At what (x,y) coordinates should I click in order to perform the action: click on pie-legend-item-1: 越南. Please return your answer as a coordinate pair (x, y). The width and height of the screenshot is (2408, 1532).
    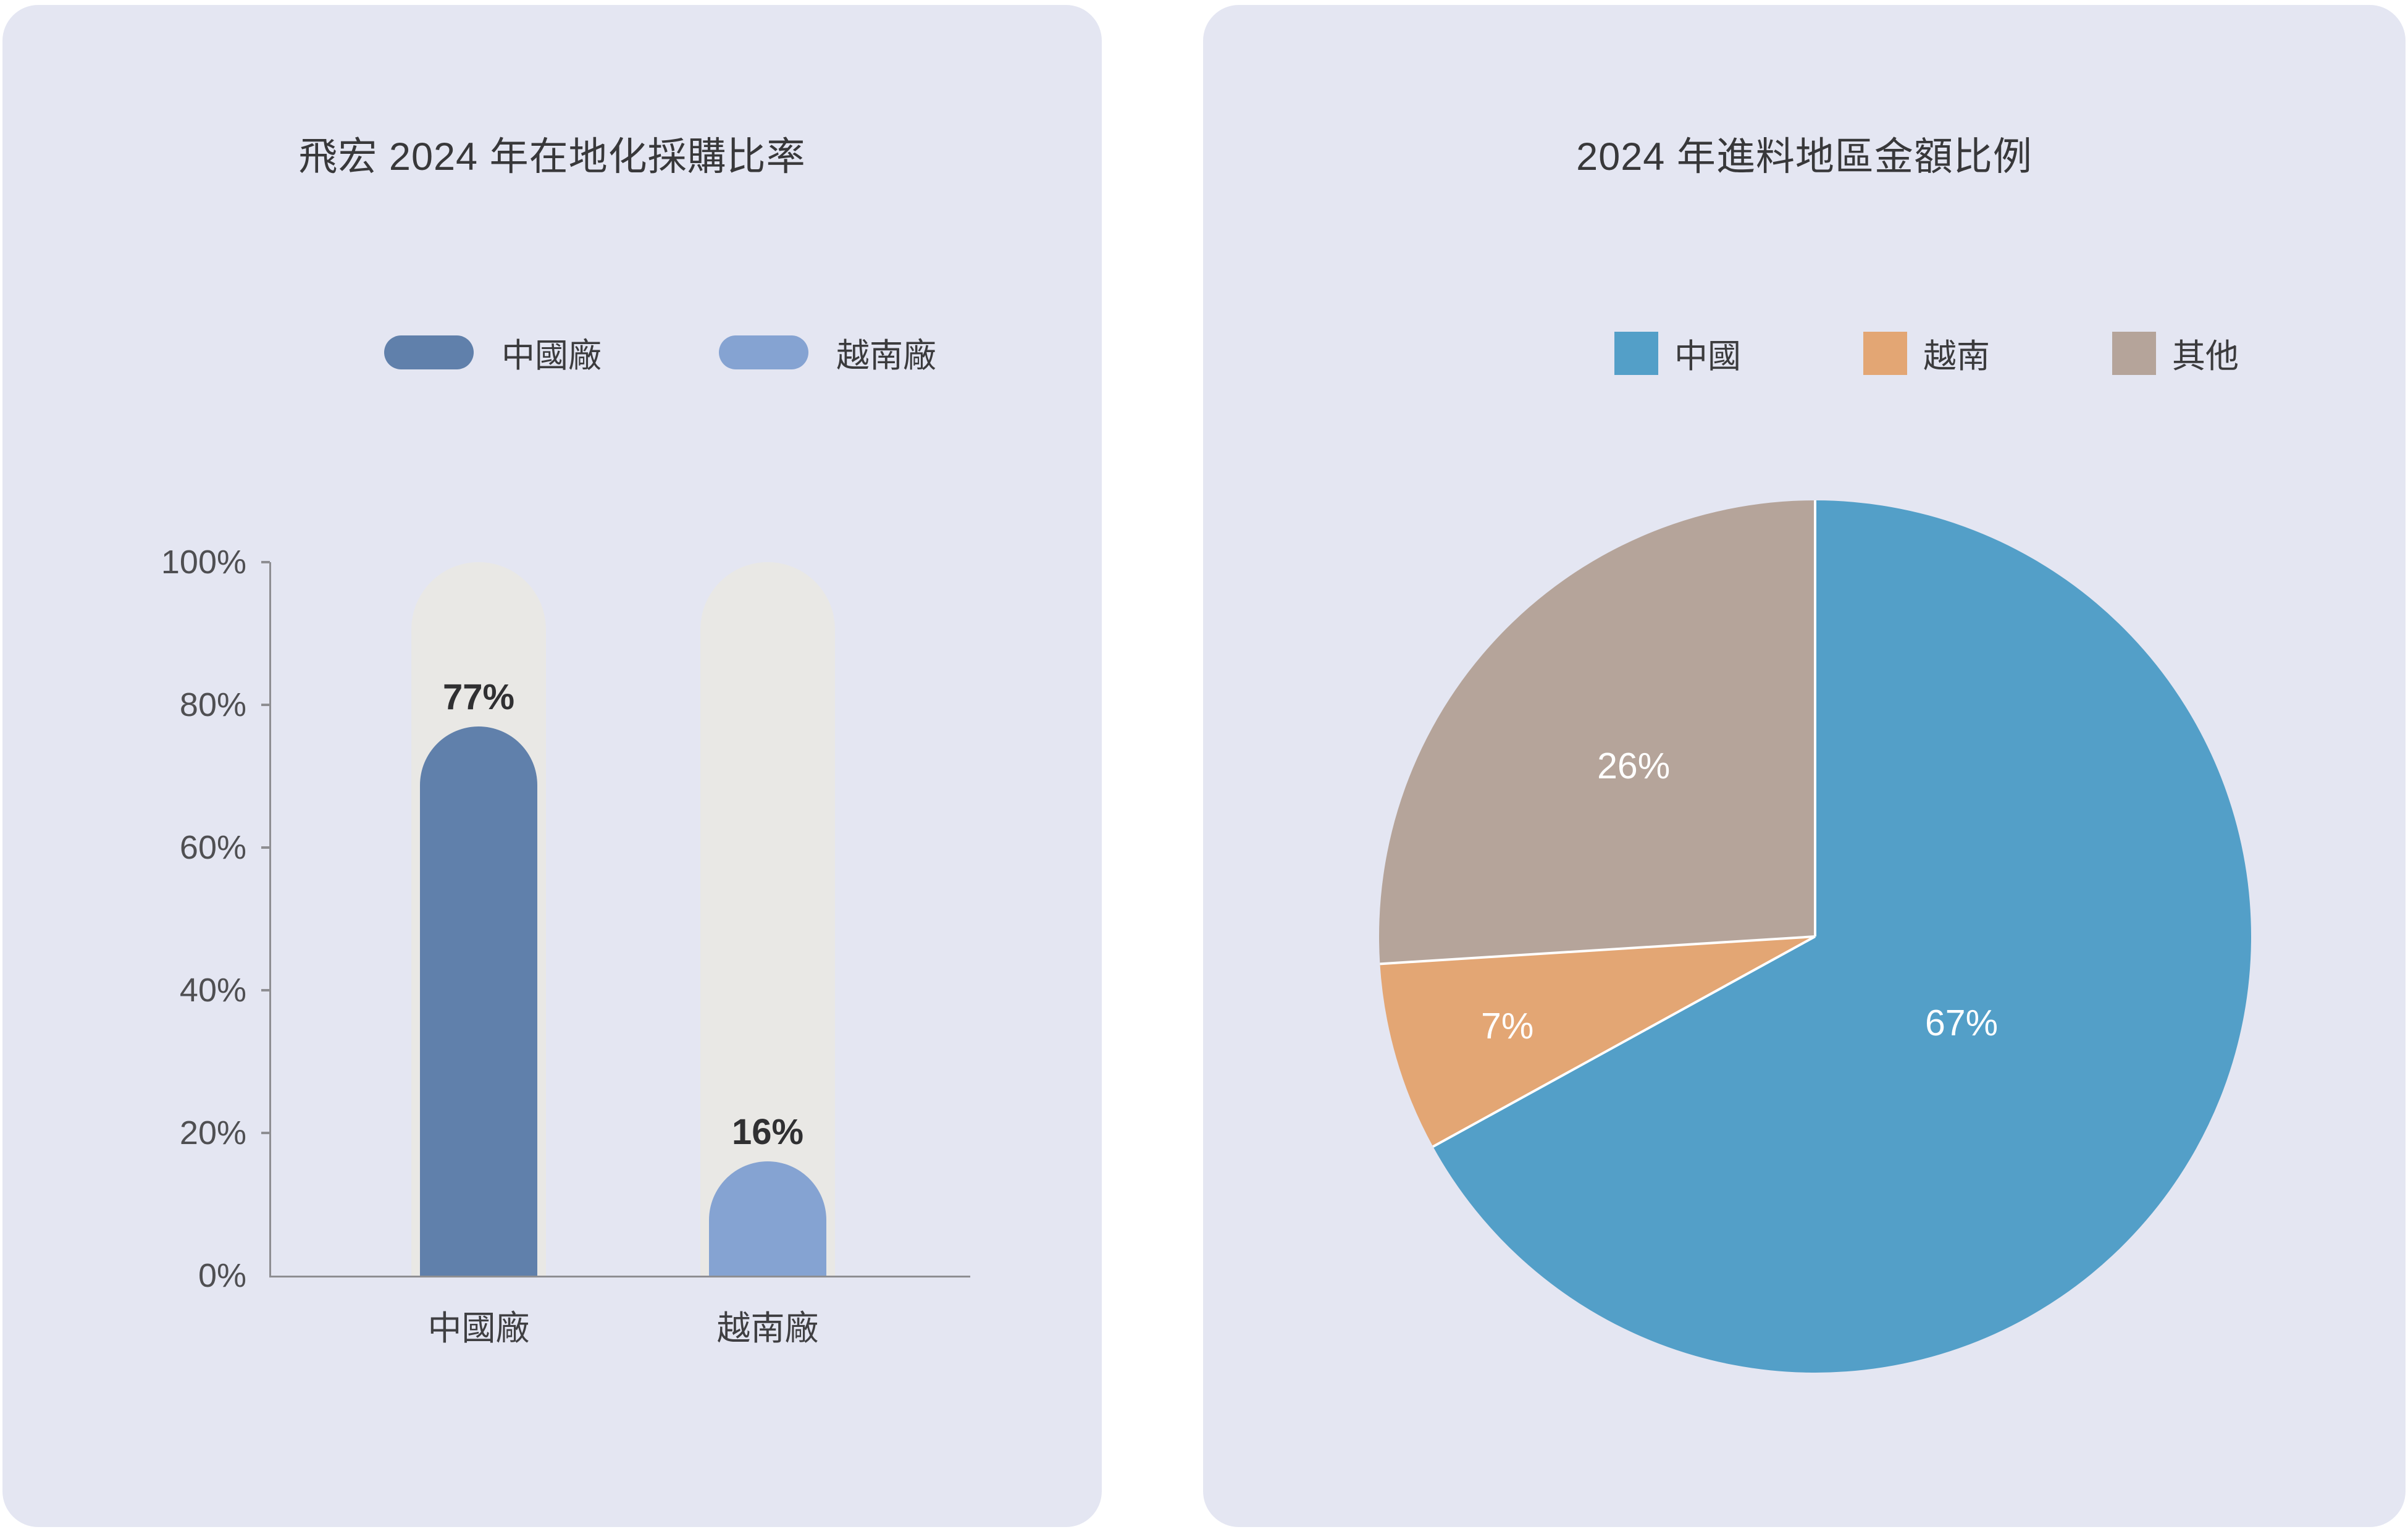
    Looking at the image, I should click on (1926, 353).